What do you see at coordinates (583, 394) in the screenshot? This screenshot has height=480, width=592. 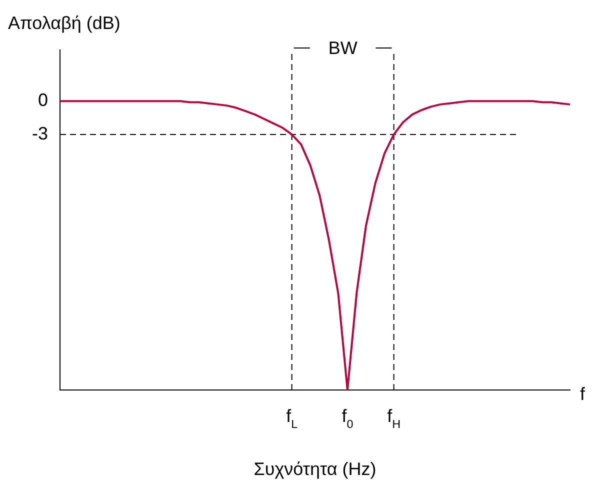 I see `text: f` at bounding box center [583, 394].